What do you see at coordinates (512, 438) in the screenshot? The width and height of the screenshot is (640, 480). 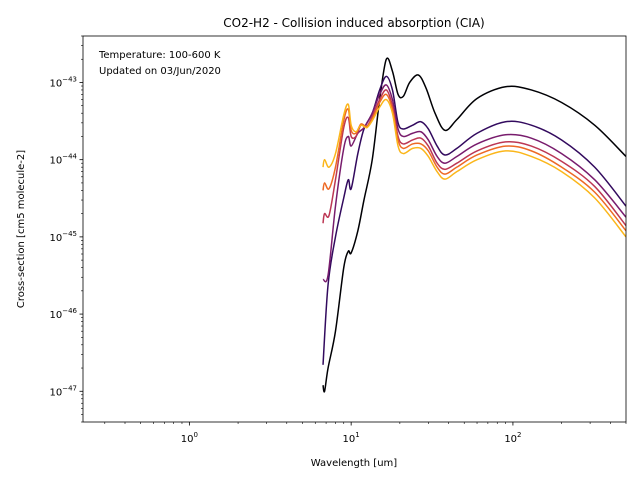 I see `x-tick-label: 10²` at bounding box center [512, 438].